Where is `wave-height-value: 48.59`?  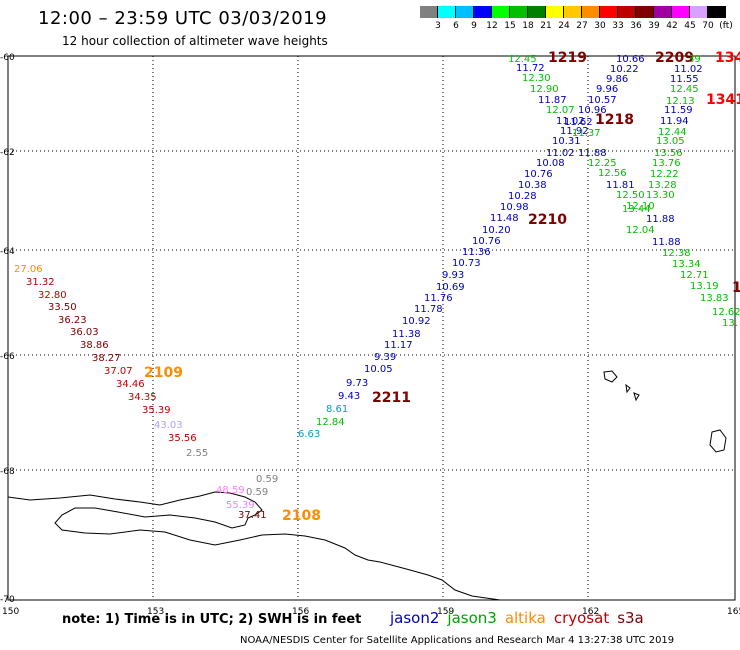 wave-height-value: 48.59 is located at coordinates (230, 490).